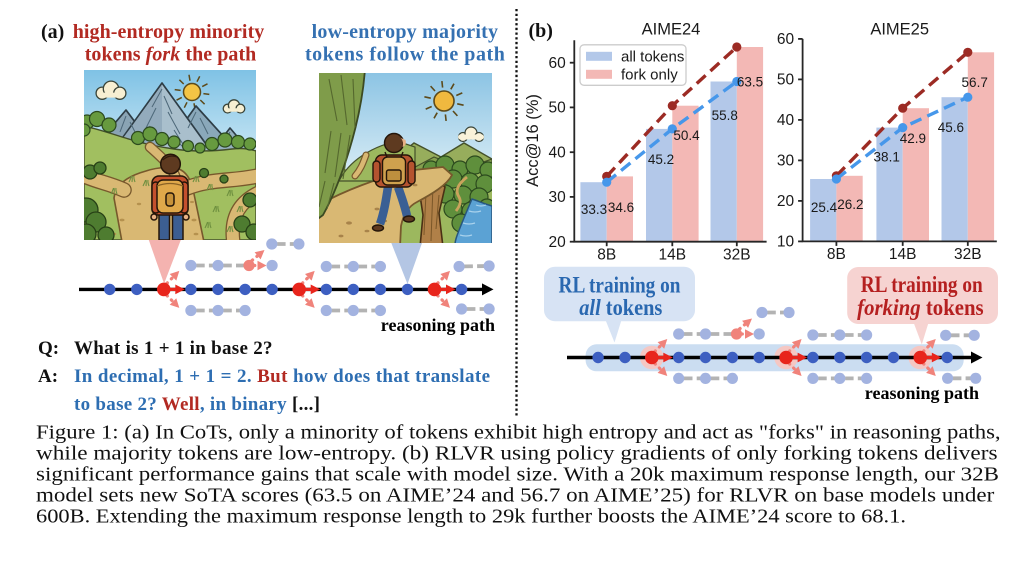 This screenshot has height=571, width=1024. I want to click on svg-text: 45.2, so click(661, 159).